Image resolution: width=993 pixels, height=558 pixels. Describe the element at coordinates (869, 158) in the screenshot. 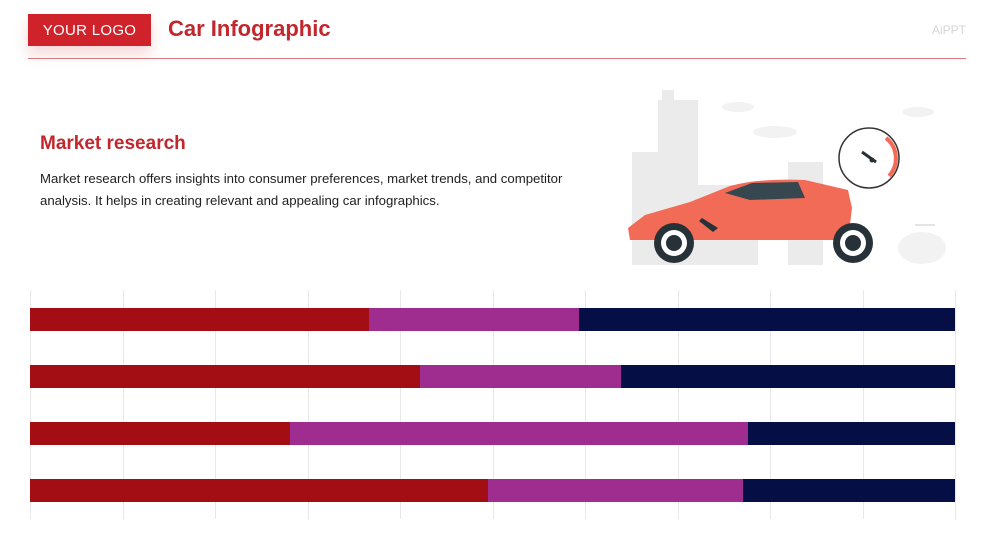

I see `speedometer-icon` at that location.